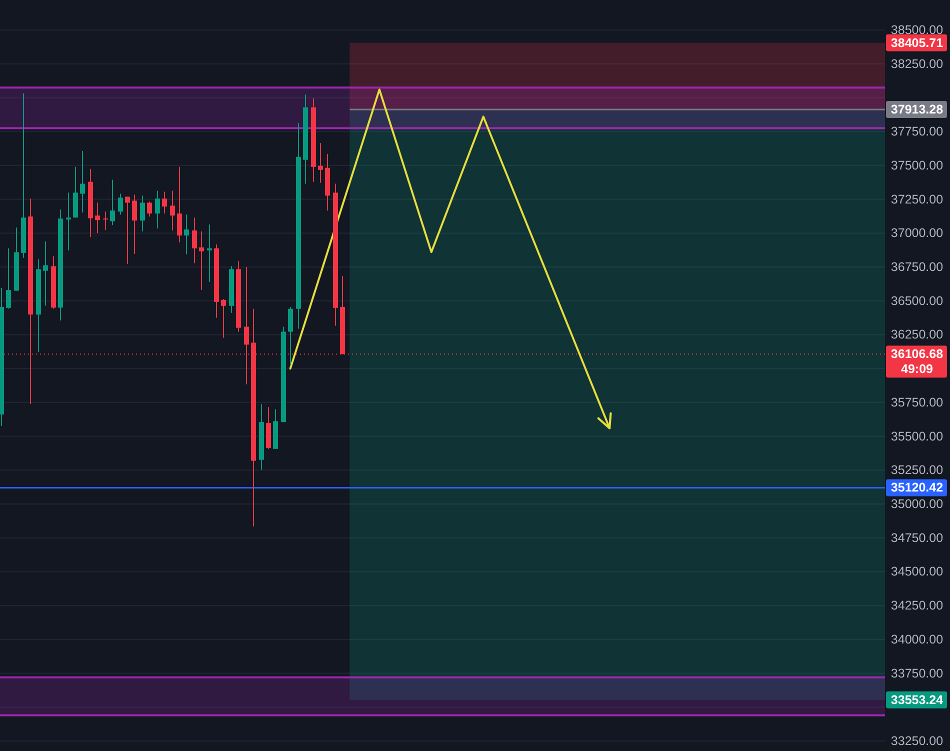 This screenshot has height=751, width=950. Describe the element at coordinates (917, 741) in the screenshot. I see `y-tick-label: 33250.00` at that location.